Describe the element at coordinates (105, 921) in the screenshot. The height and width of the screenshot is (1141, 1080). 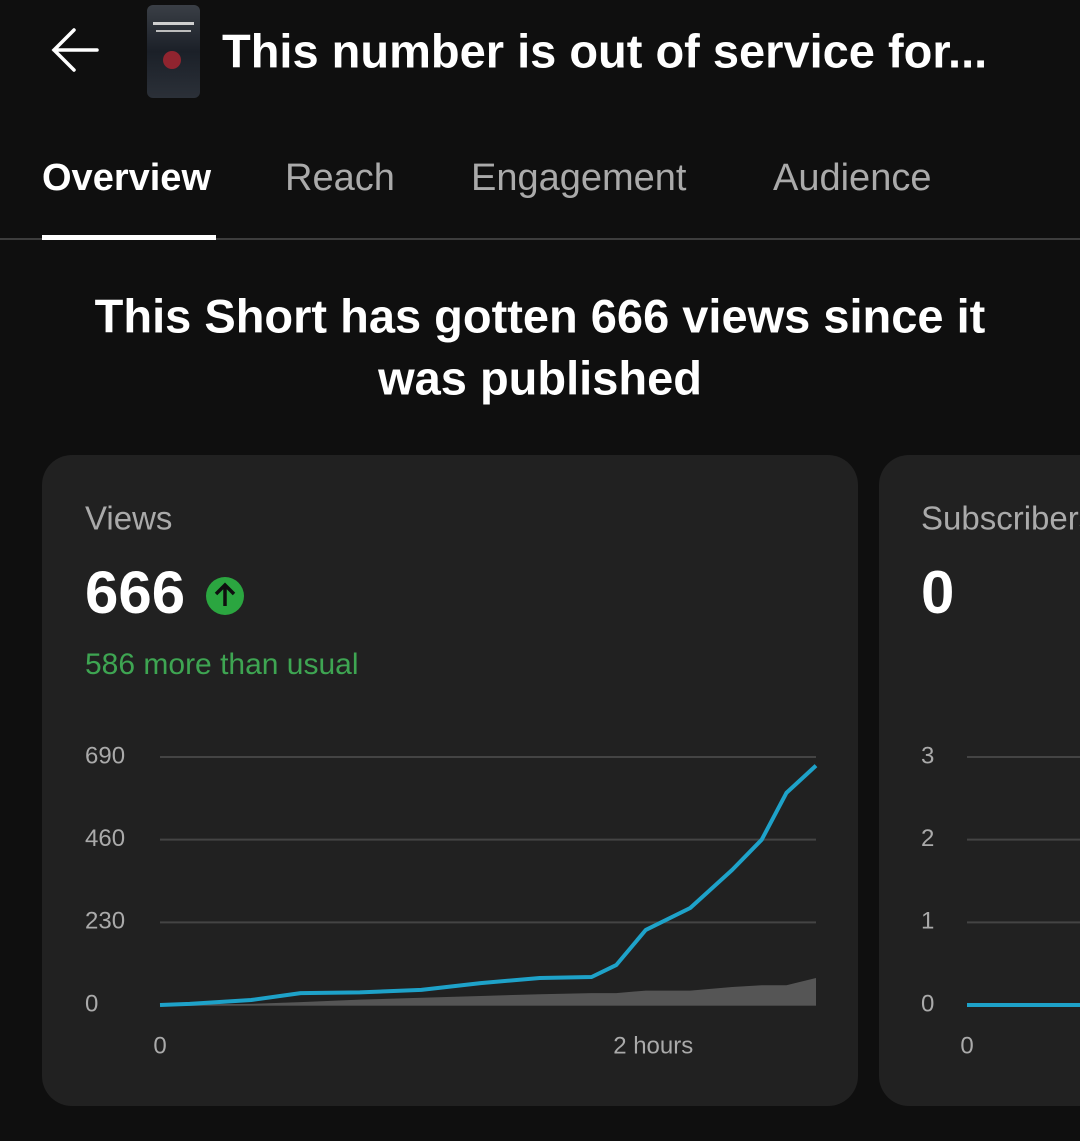
I see `y-tick-label: 230` at that location.